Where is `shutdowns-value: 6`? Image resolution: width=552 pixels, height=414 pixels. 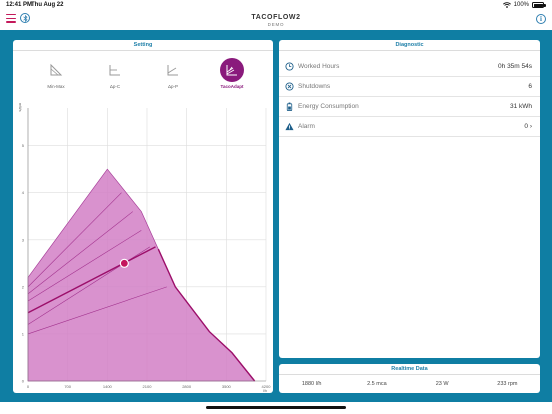
shutdowns-value: 6 is located at coordinates (530, 86).